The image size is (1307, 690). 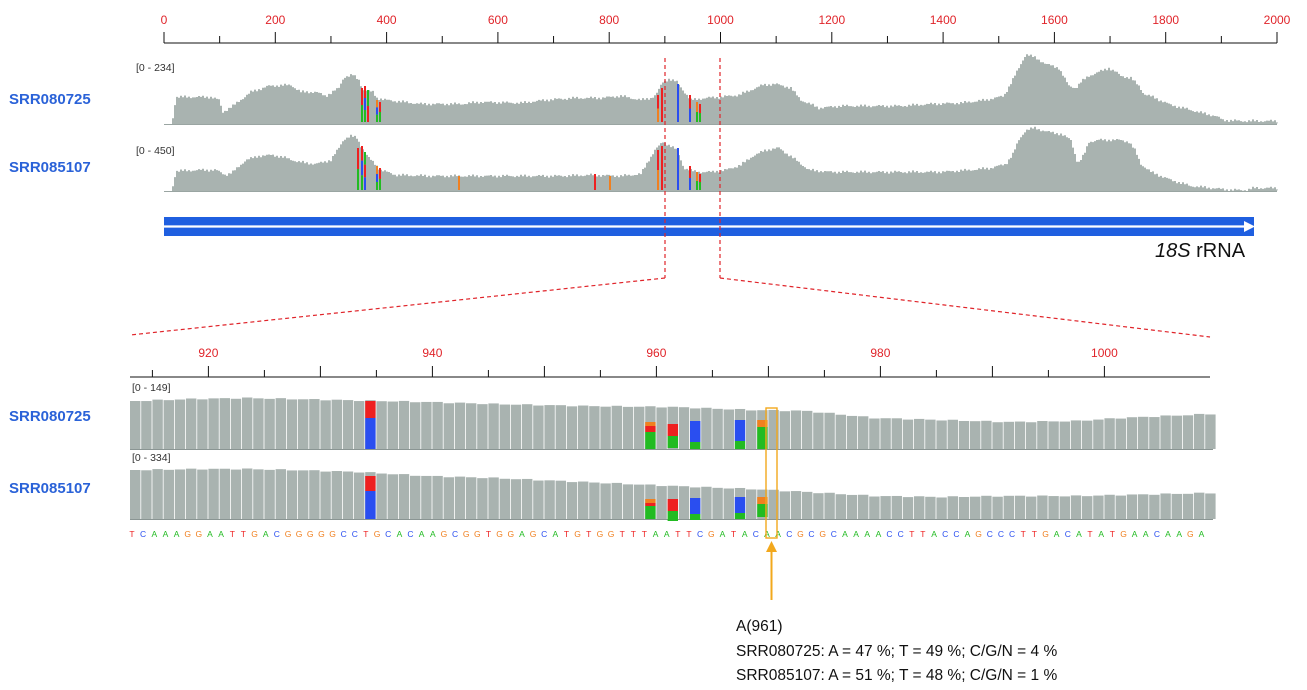 I want to click on overview-coverage-track-srr080725, so click(x=721, y=89).